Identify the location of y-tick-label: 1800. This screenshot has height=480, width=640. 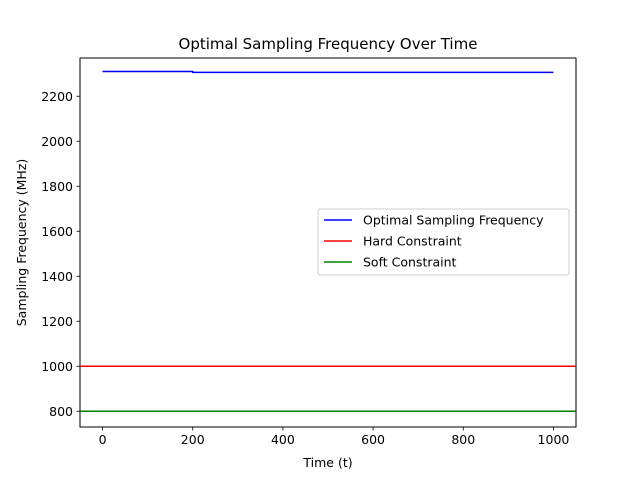
(57, 186).